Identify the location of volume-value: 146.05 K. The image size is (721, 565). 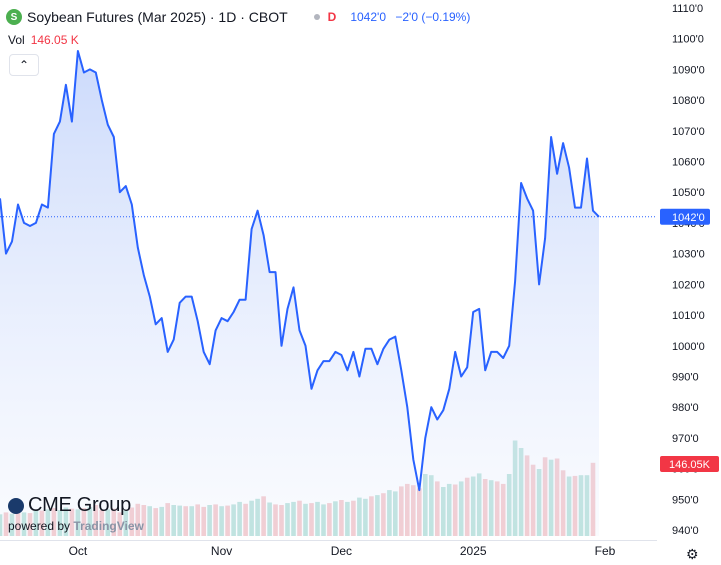
(54, 40).